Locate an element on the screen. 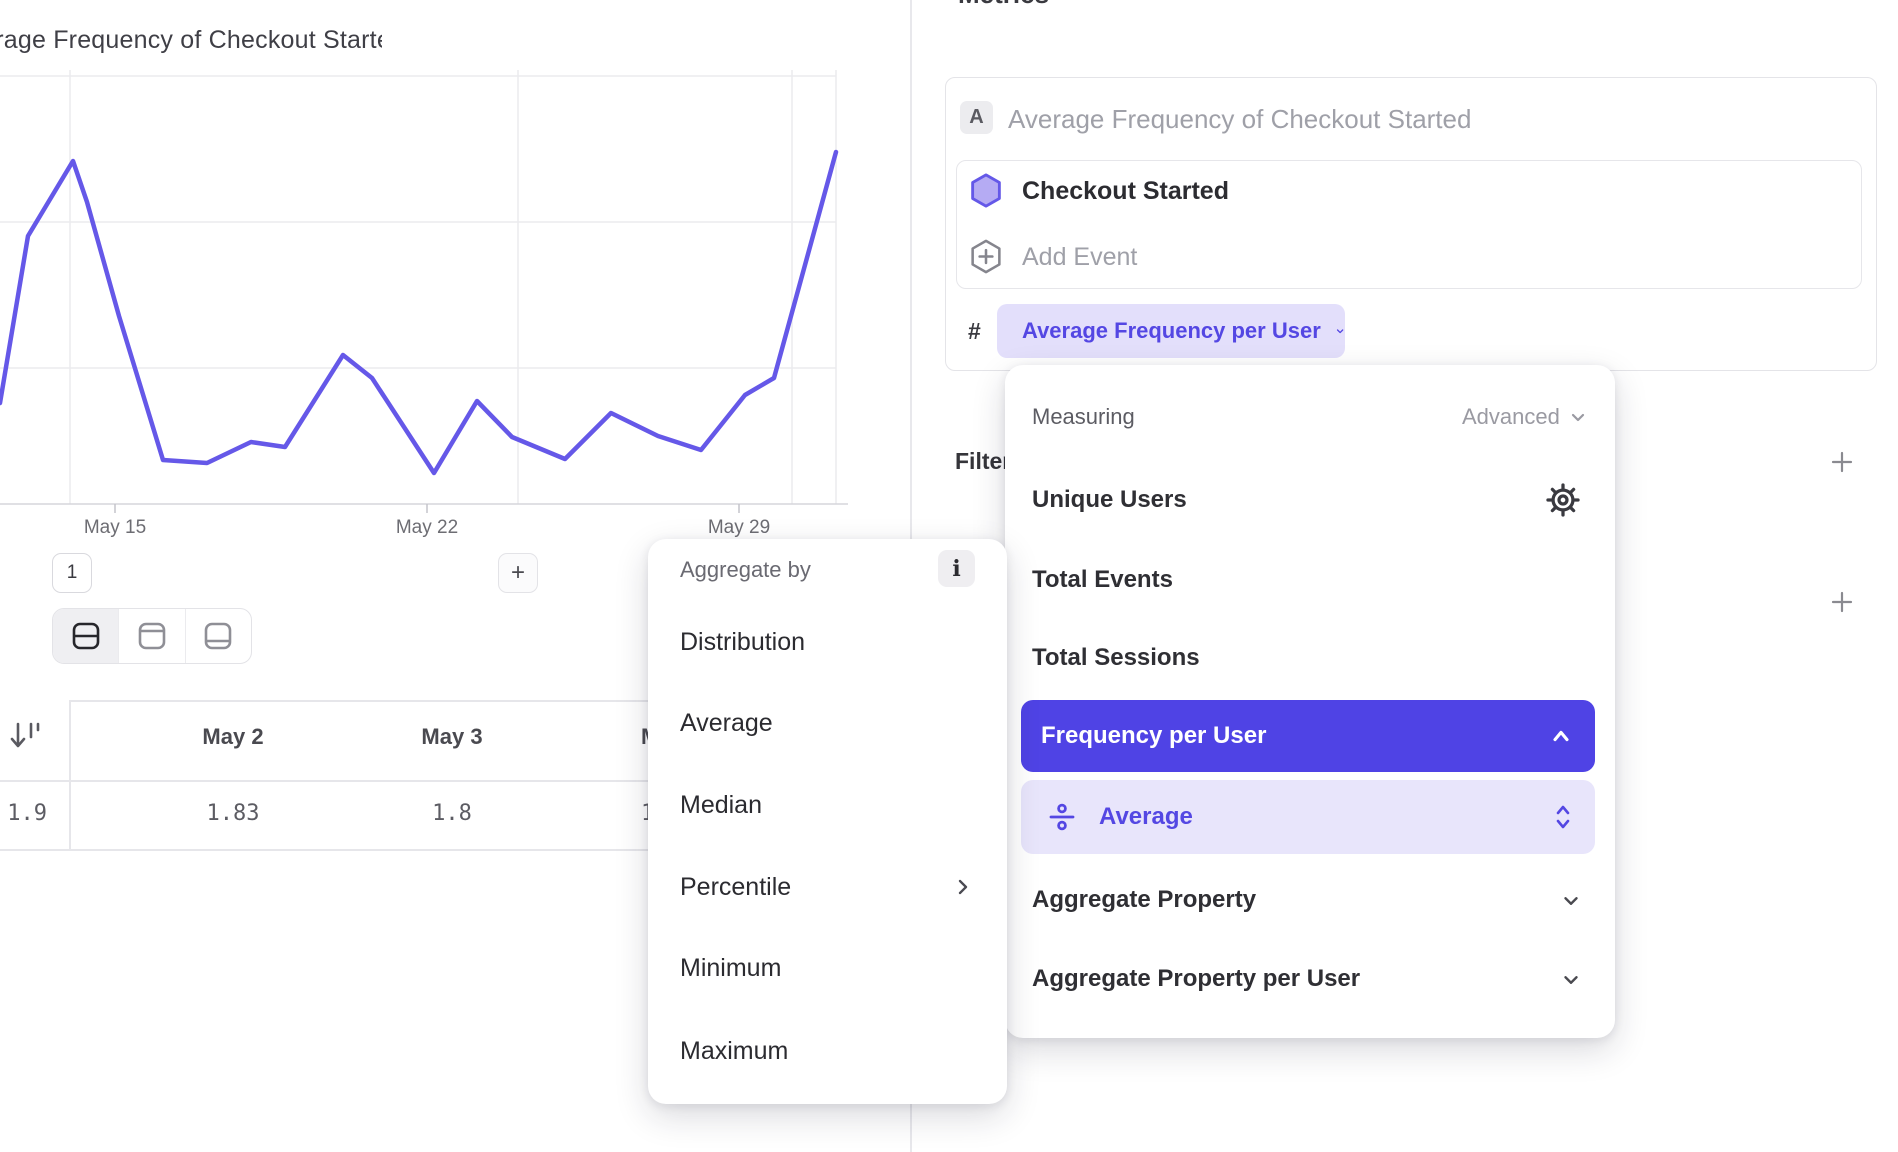 The image size is (1898, 1152). add-event-hexagon-icon is located at coordinates (986, 256).